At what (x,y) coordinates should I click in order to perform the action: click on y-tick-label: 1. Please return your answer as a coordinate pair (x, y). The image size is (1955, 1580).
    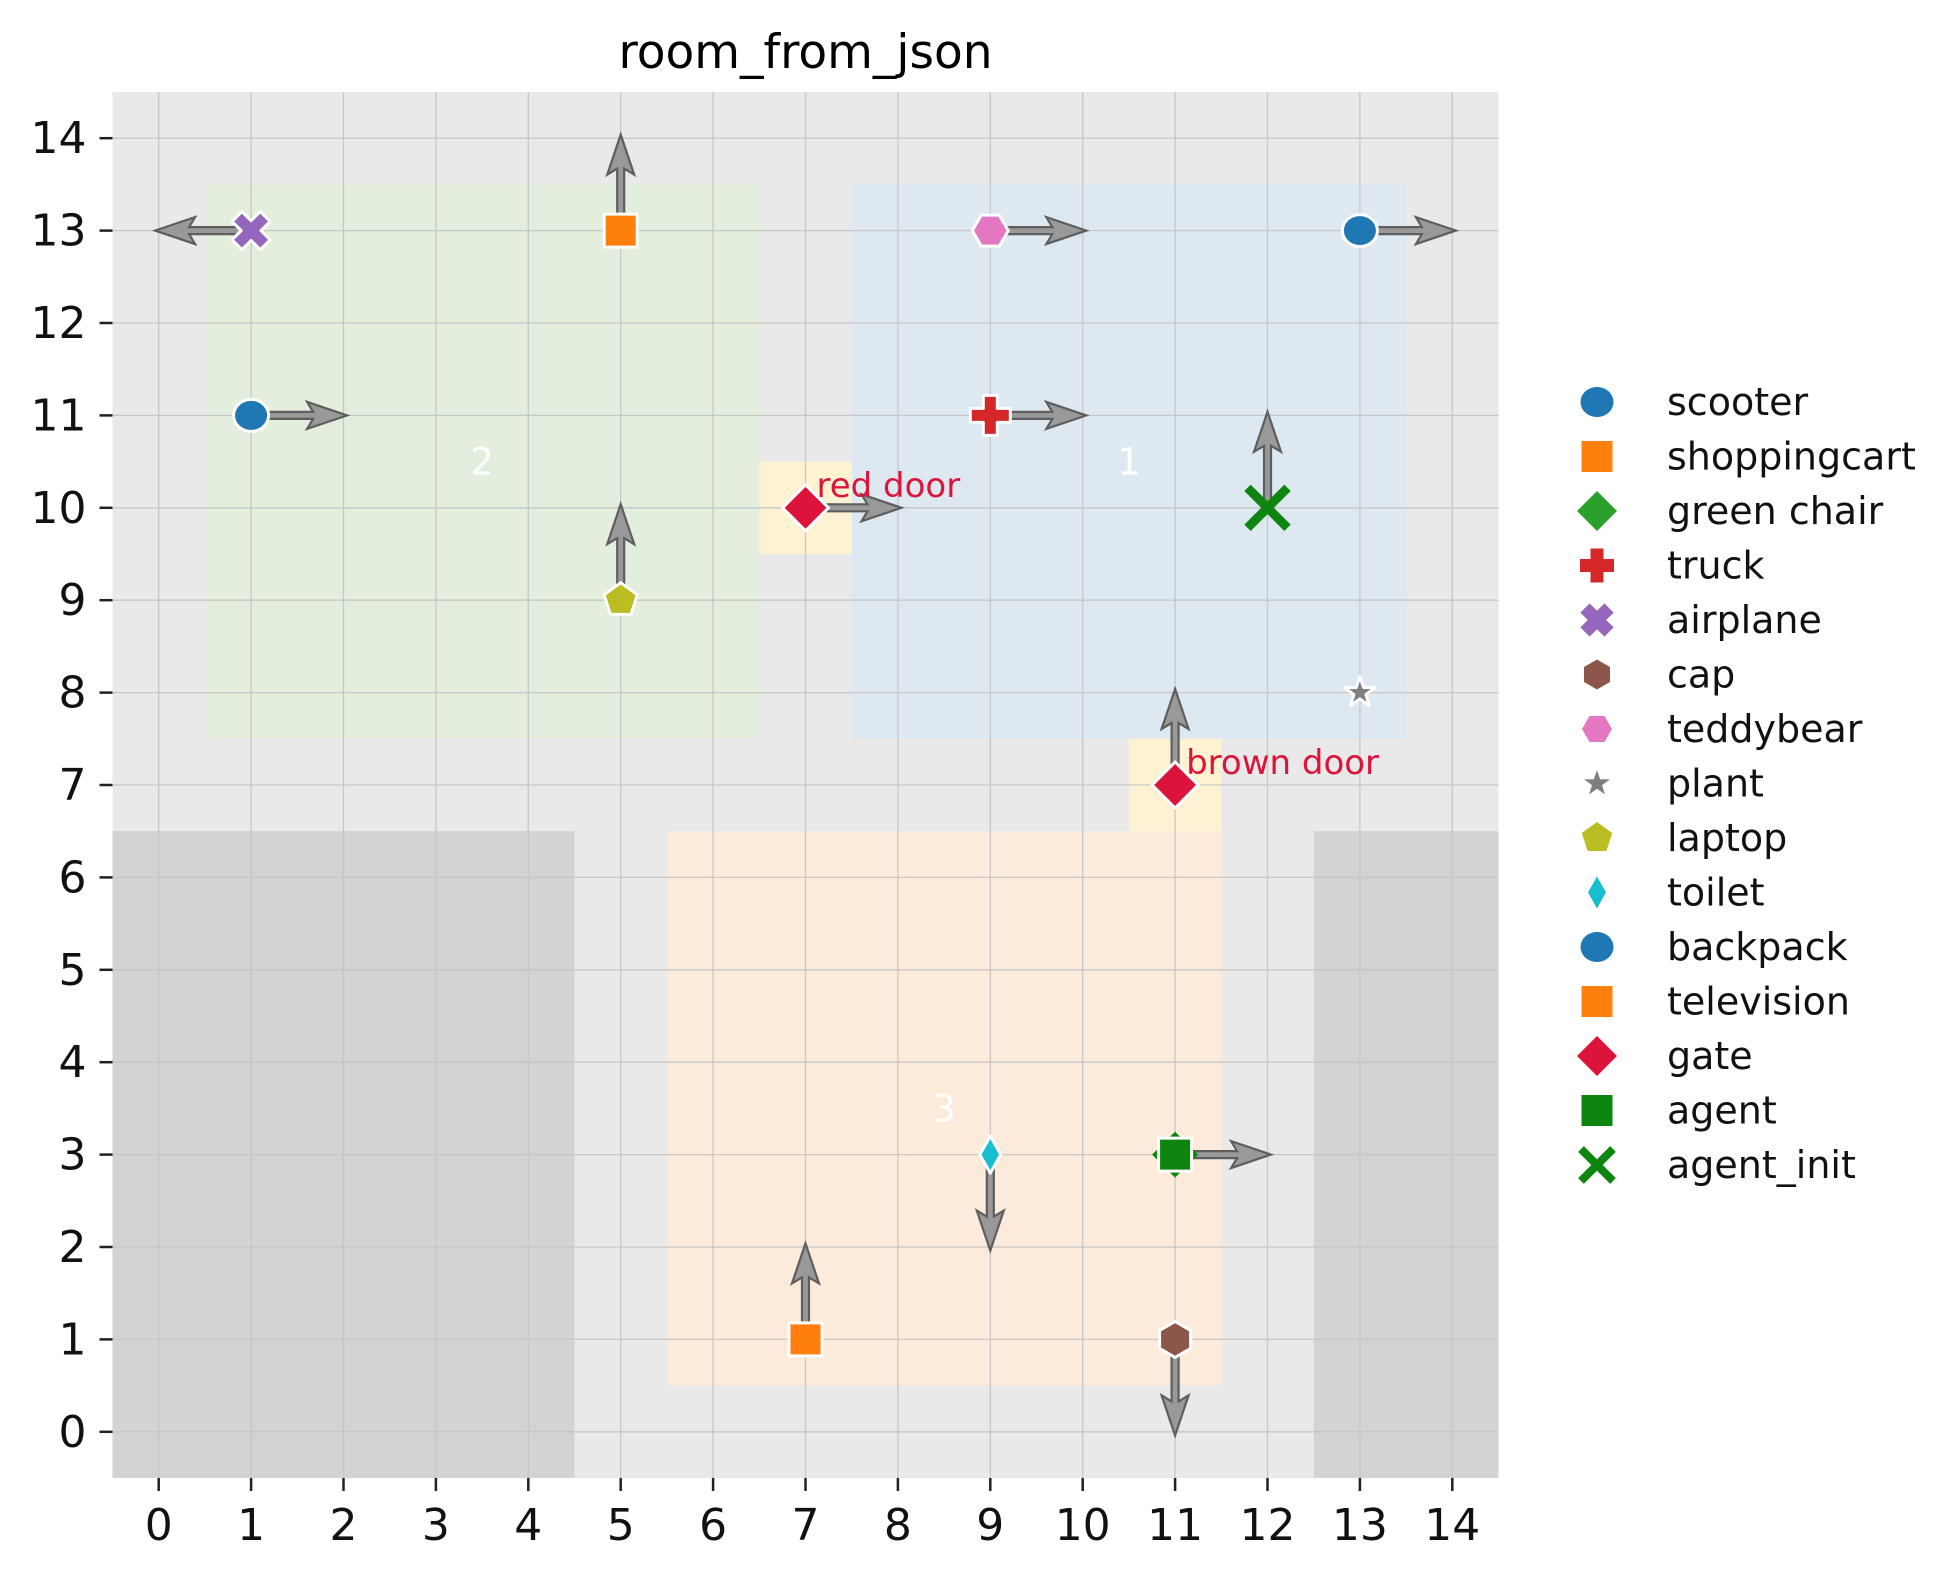
    Looking at the image, I should click on (73, 1339).